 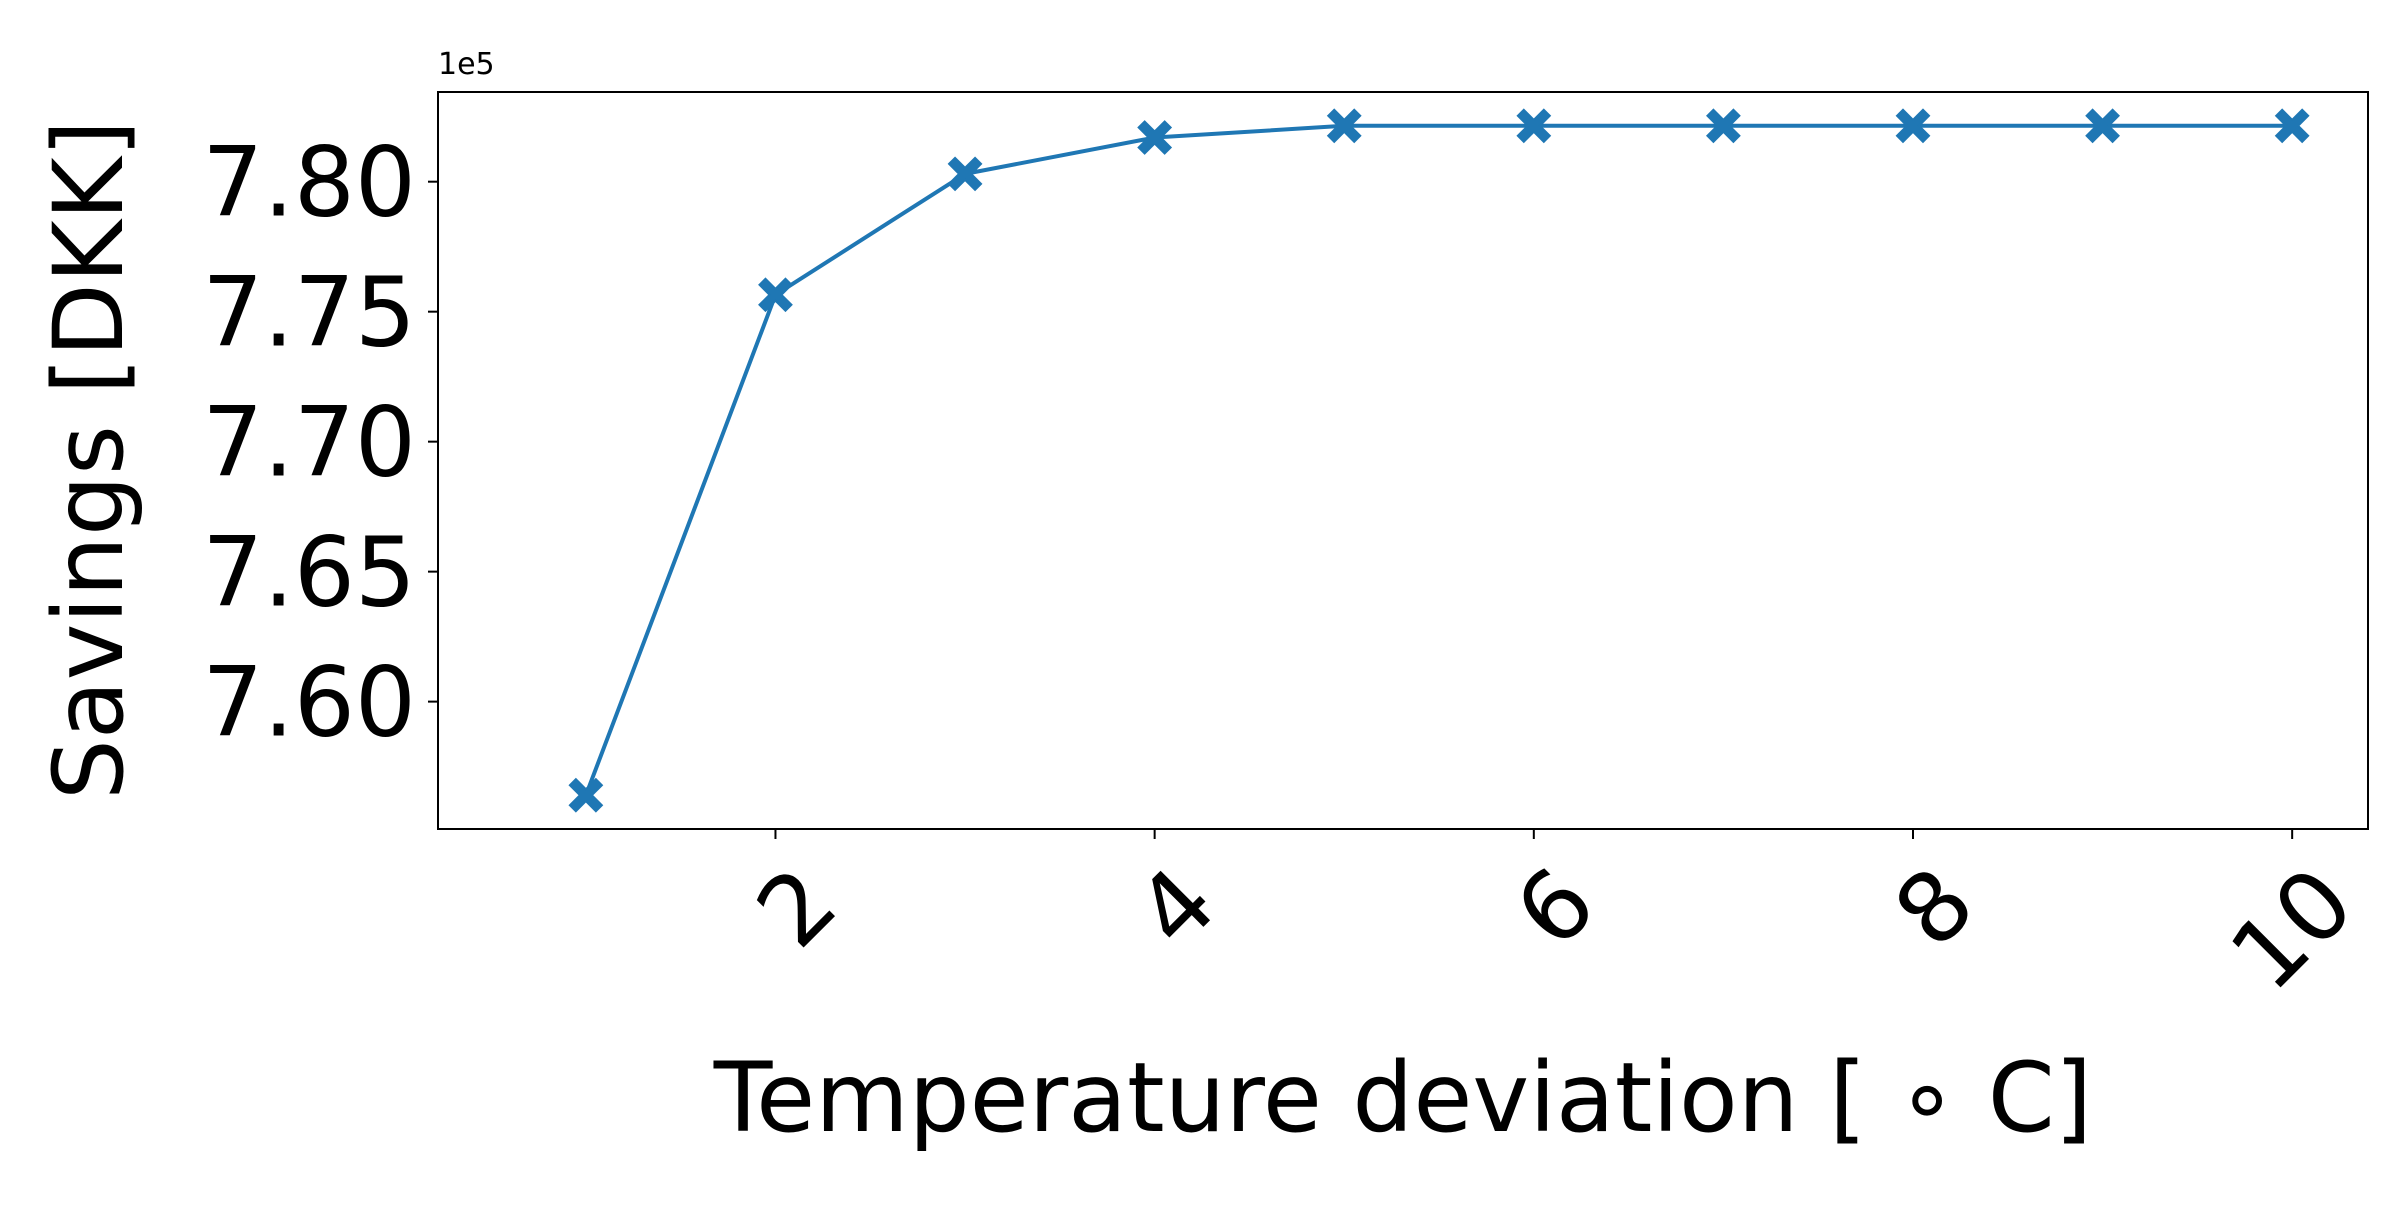 I want to click on y-axis-label: Savings [DKK], so click(x=89, y=460).